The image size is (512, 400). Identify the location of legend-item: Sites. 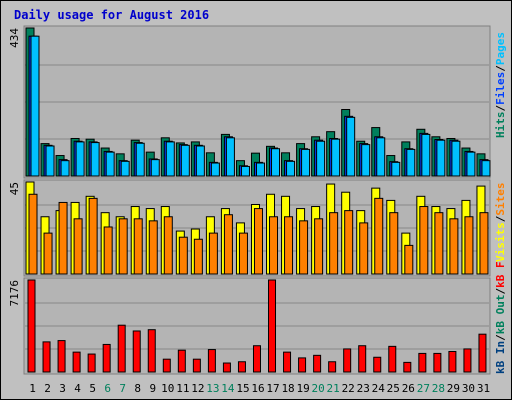
(500, 199).